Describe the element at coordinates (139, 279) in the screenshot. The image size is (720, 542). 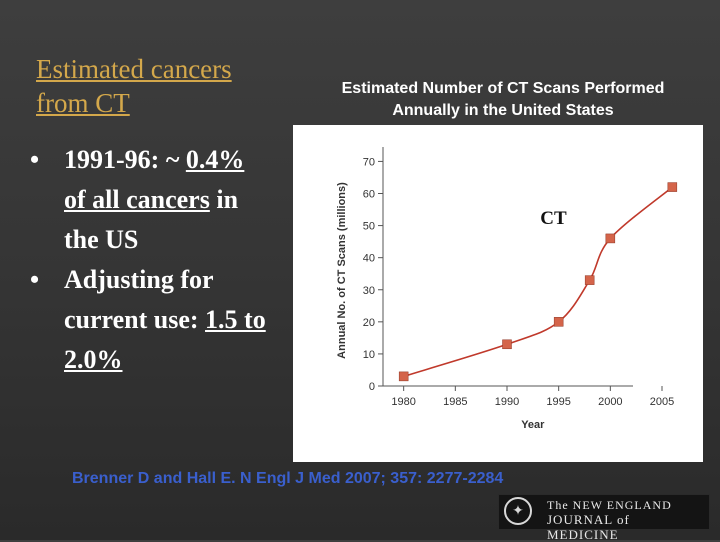
I see `bullet-2-text: Adjusting for` at that location.